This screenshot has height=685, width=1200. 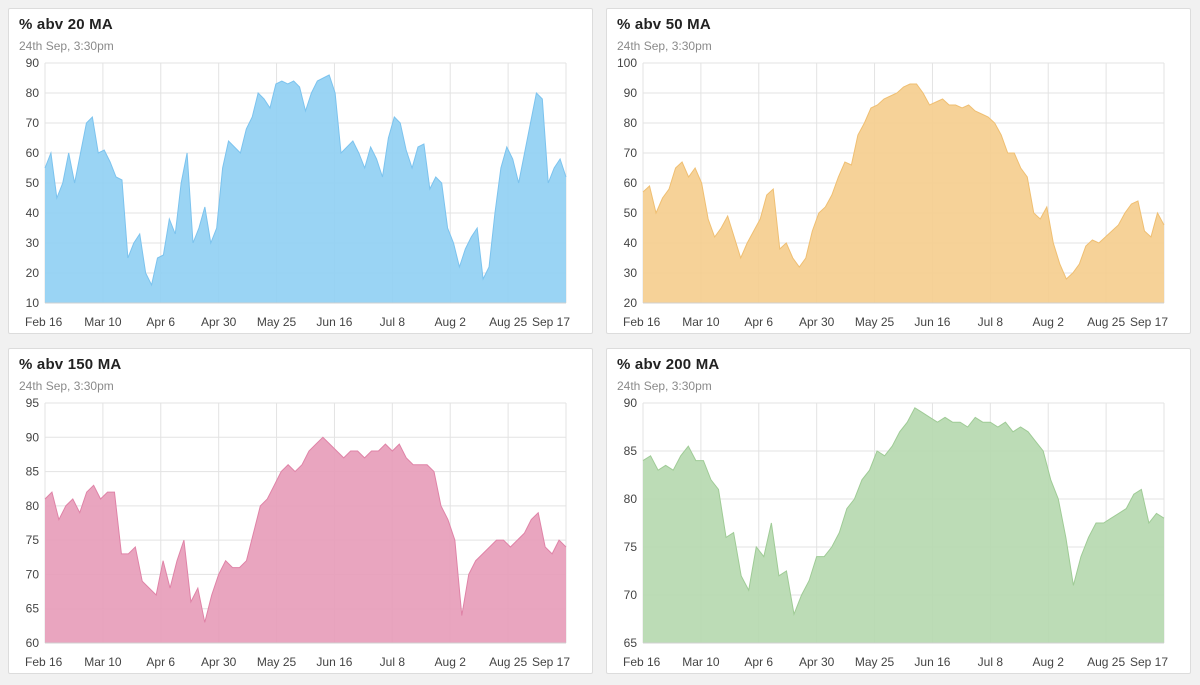 What do you see at coordinates (627, 63) in the screenshot?
I see `y-tick-label: 100` at bounding box center [627, 63].